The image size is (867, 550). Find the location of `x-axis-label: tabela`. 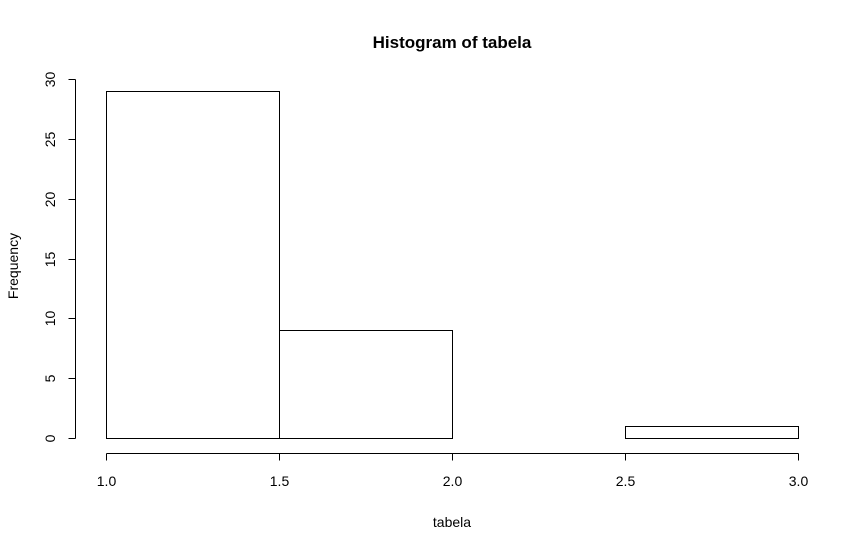

x-axis-label: tabela is located at coordinates (452, 522).